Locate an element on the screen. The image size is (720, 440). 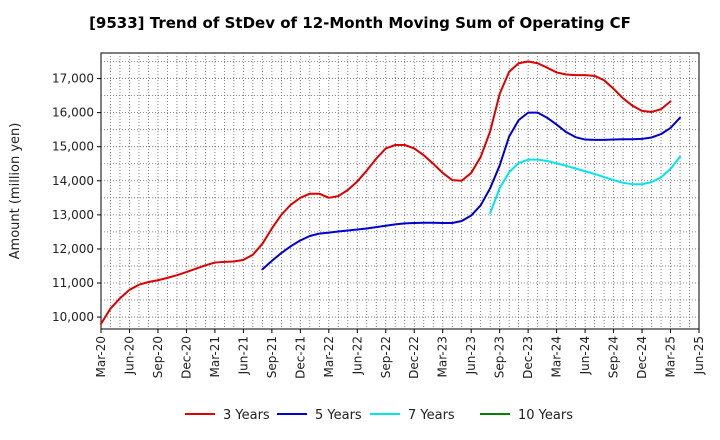
x-tick-label: Mar-21 is located at coordinates (215, 356).